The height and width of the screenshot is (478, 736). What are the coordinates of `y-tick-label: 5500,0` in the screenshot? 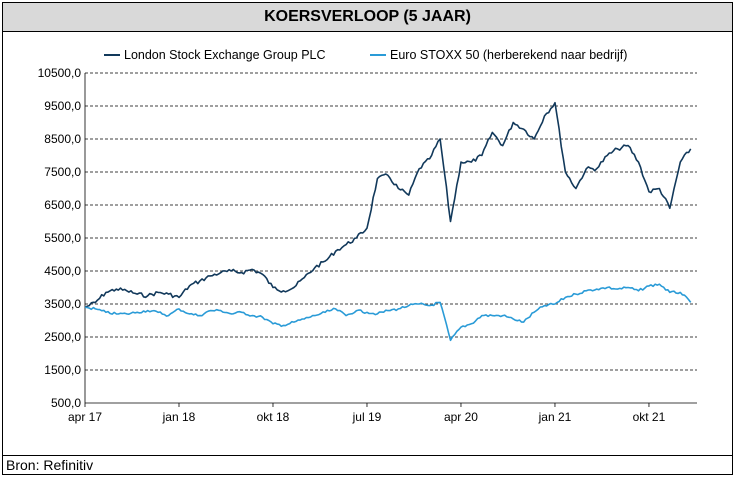 It's located at (62, 238).